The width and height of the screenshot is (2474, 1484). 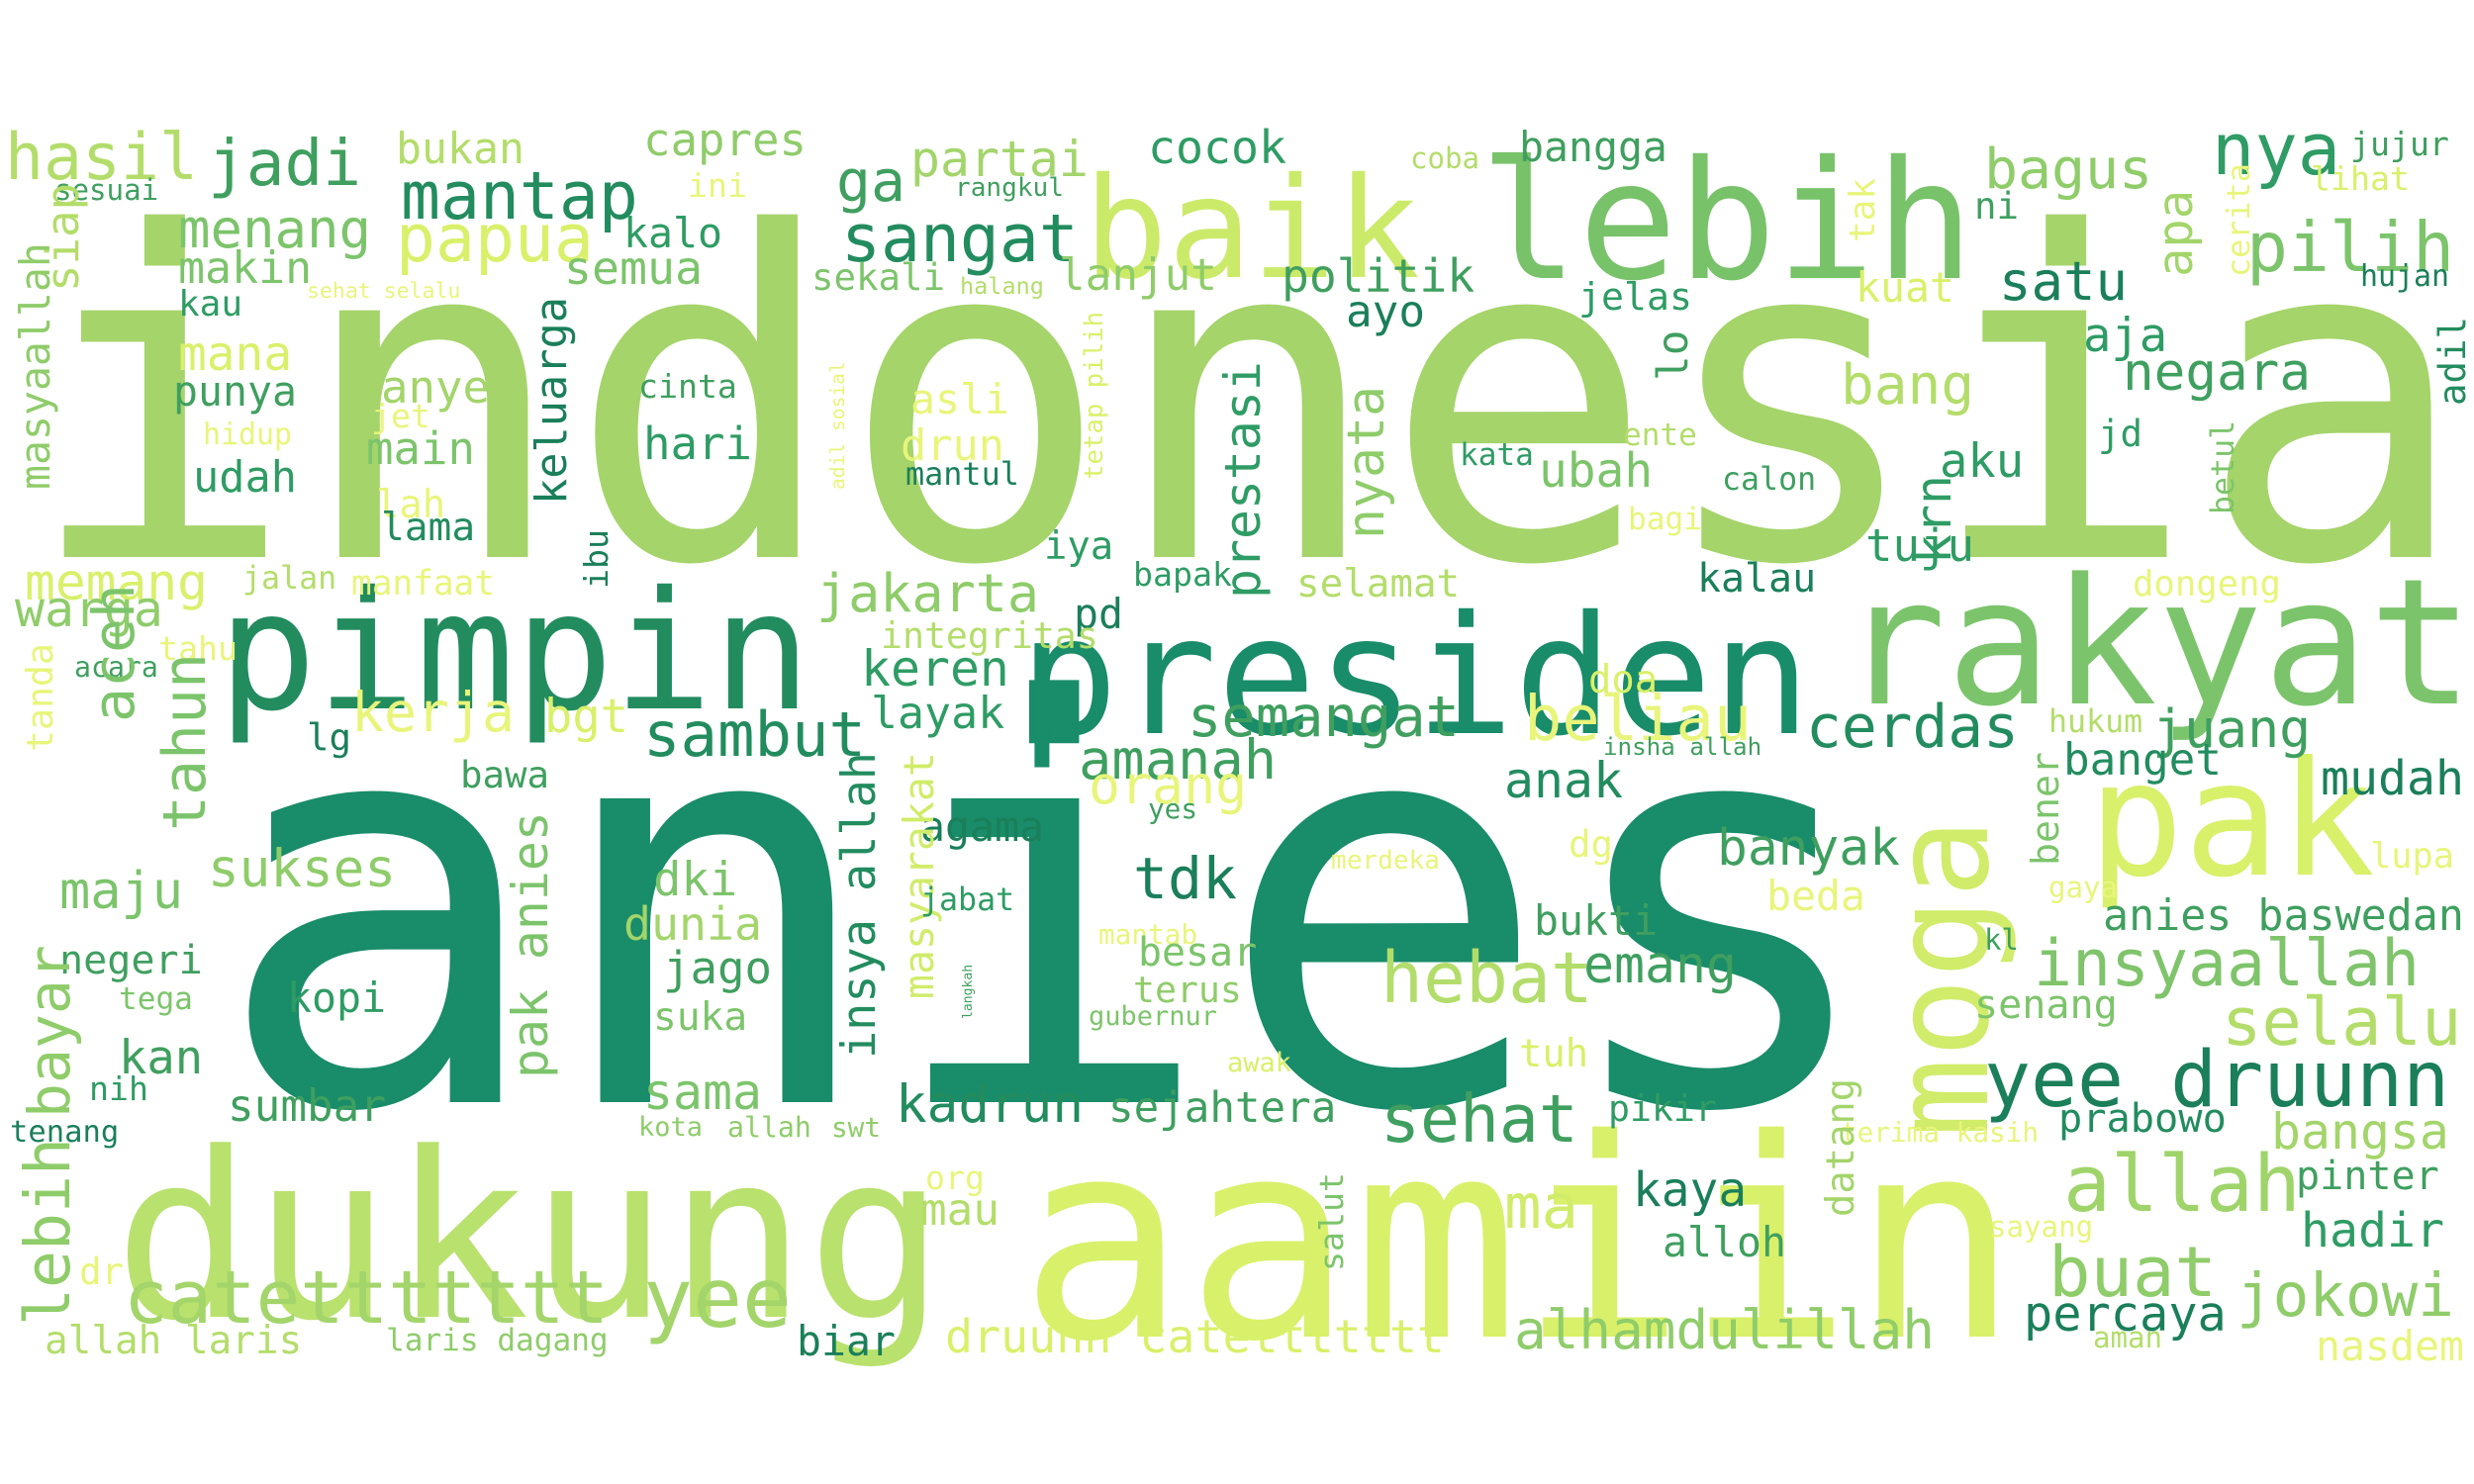 What do you see at coordinates (726, 139) in the screenshot?
I see `word-capres: capres` at bounding box center [726, 139].